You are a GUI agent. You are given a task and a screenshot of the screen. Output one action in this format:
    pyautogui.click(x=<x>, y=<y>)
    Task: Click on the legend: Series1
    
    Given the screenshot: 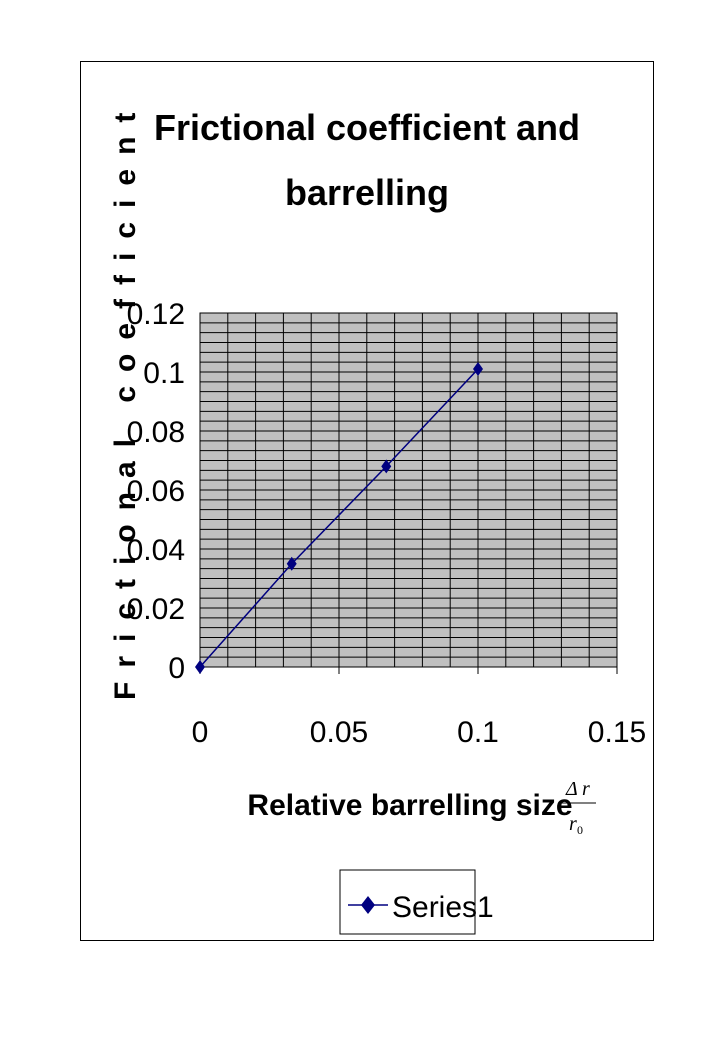 What is the action you would take?
    pyautogui.click(x=416, y=902)
    